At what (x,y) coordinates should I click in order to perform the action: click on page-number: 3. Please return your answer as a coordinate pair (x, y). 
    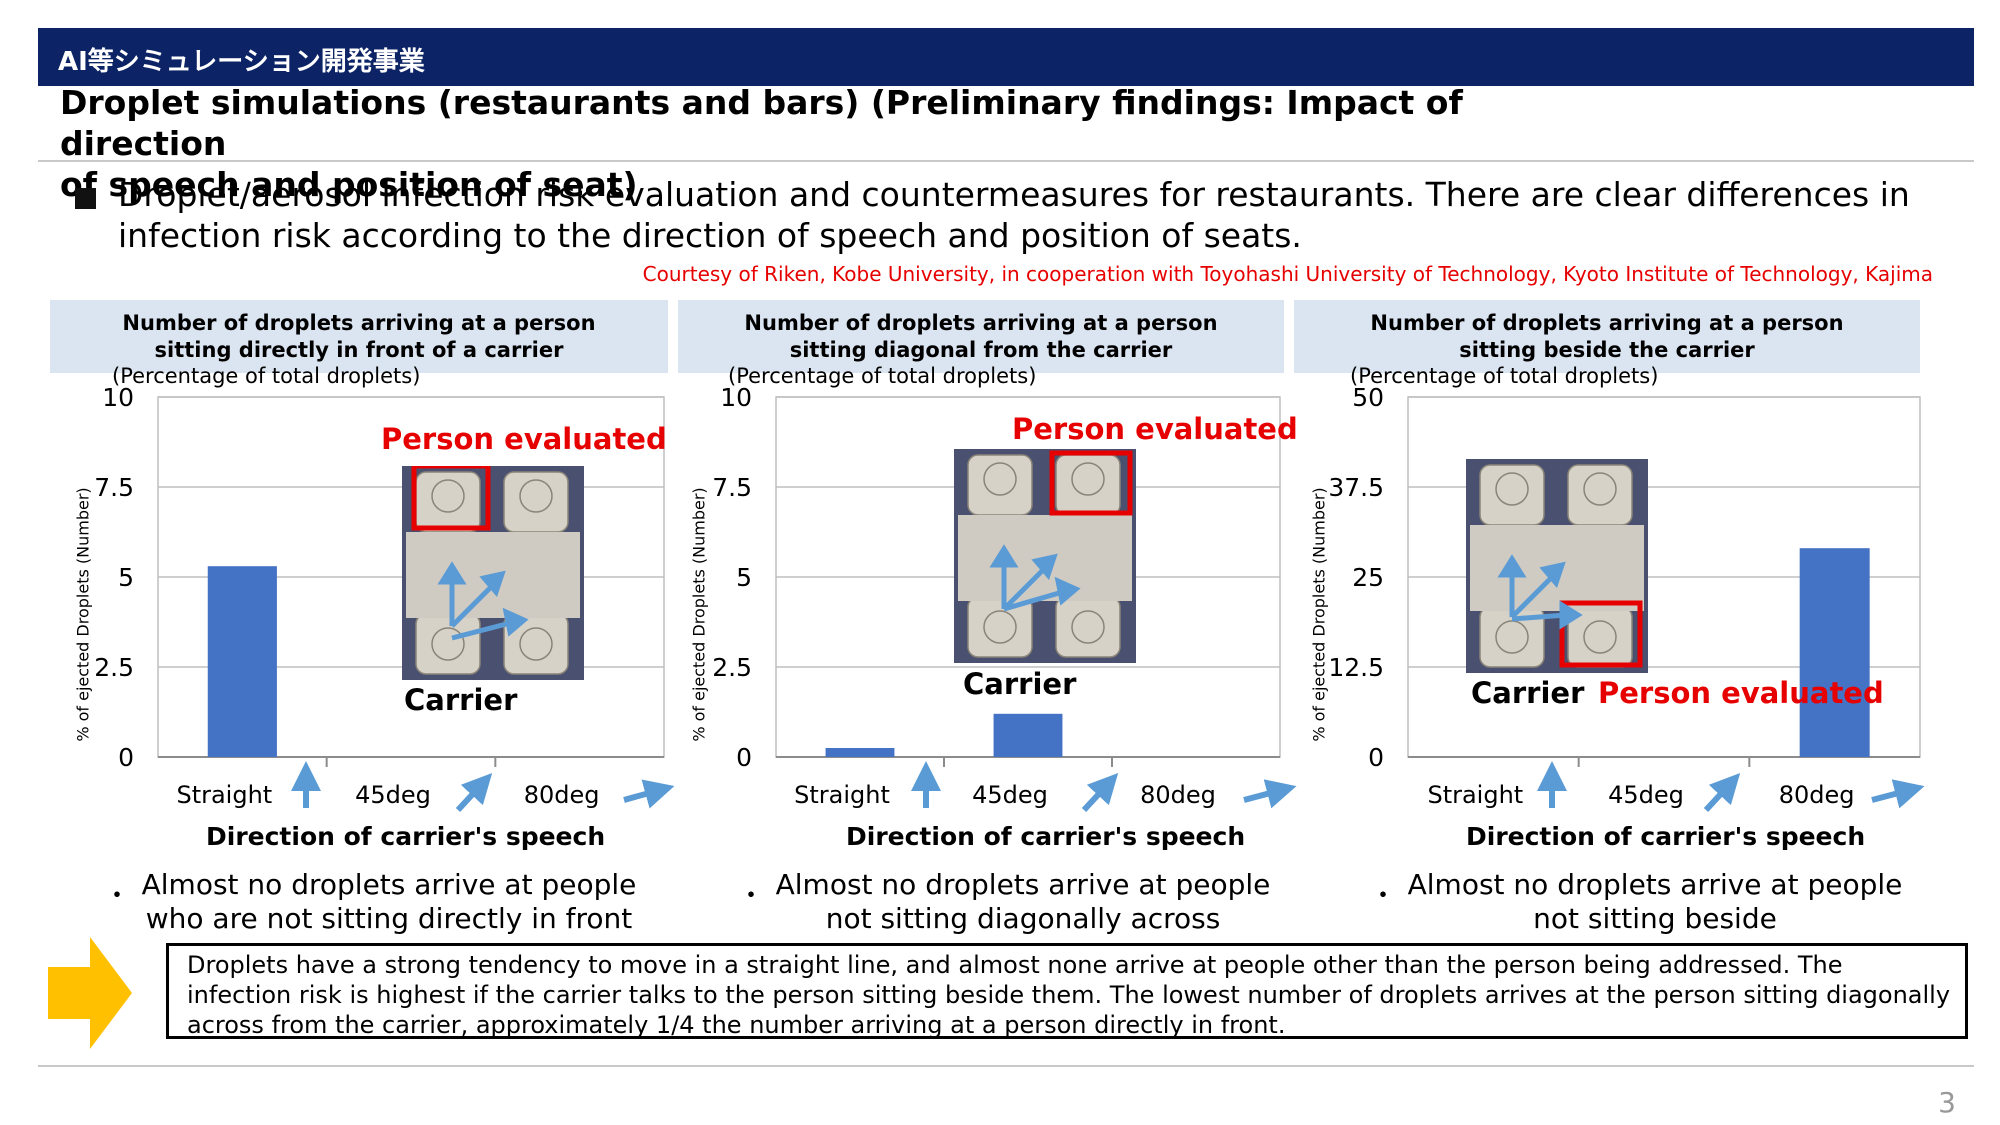
    Looking at the image, I should click on (1947, 1102).